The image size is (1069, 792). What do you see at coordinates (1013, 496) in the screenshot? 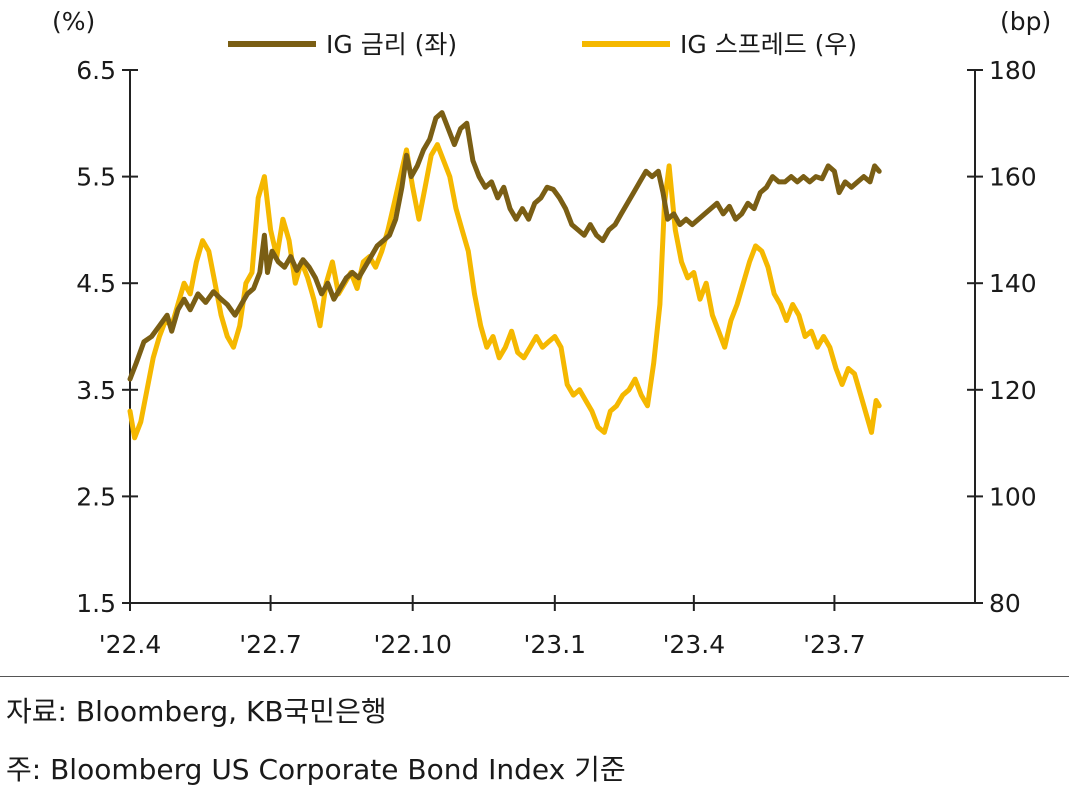
I see `right-tick-label: 100` at bounding box center [1013, 496].